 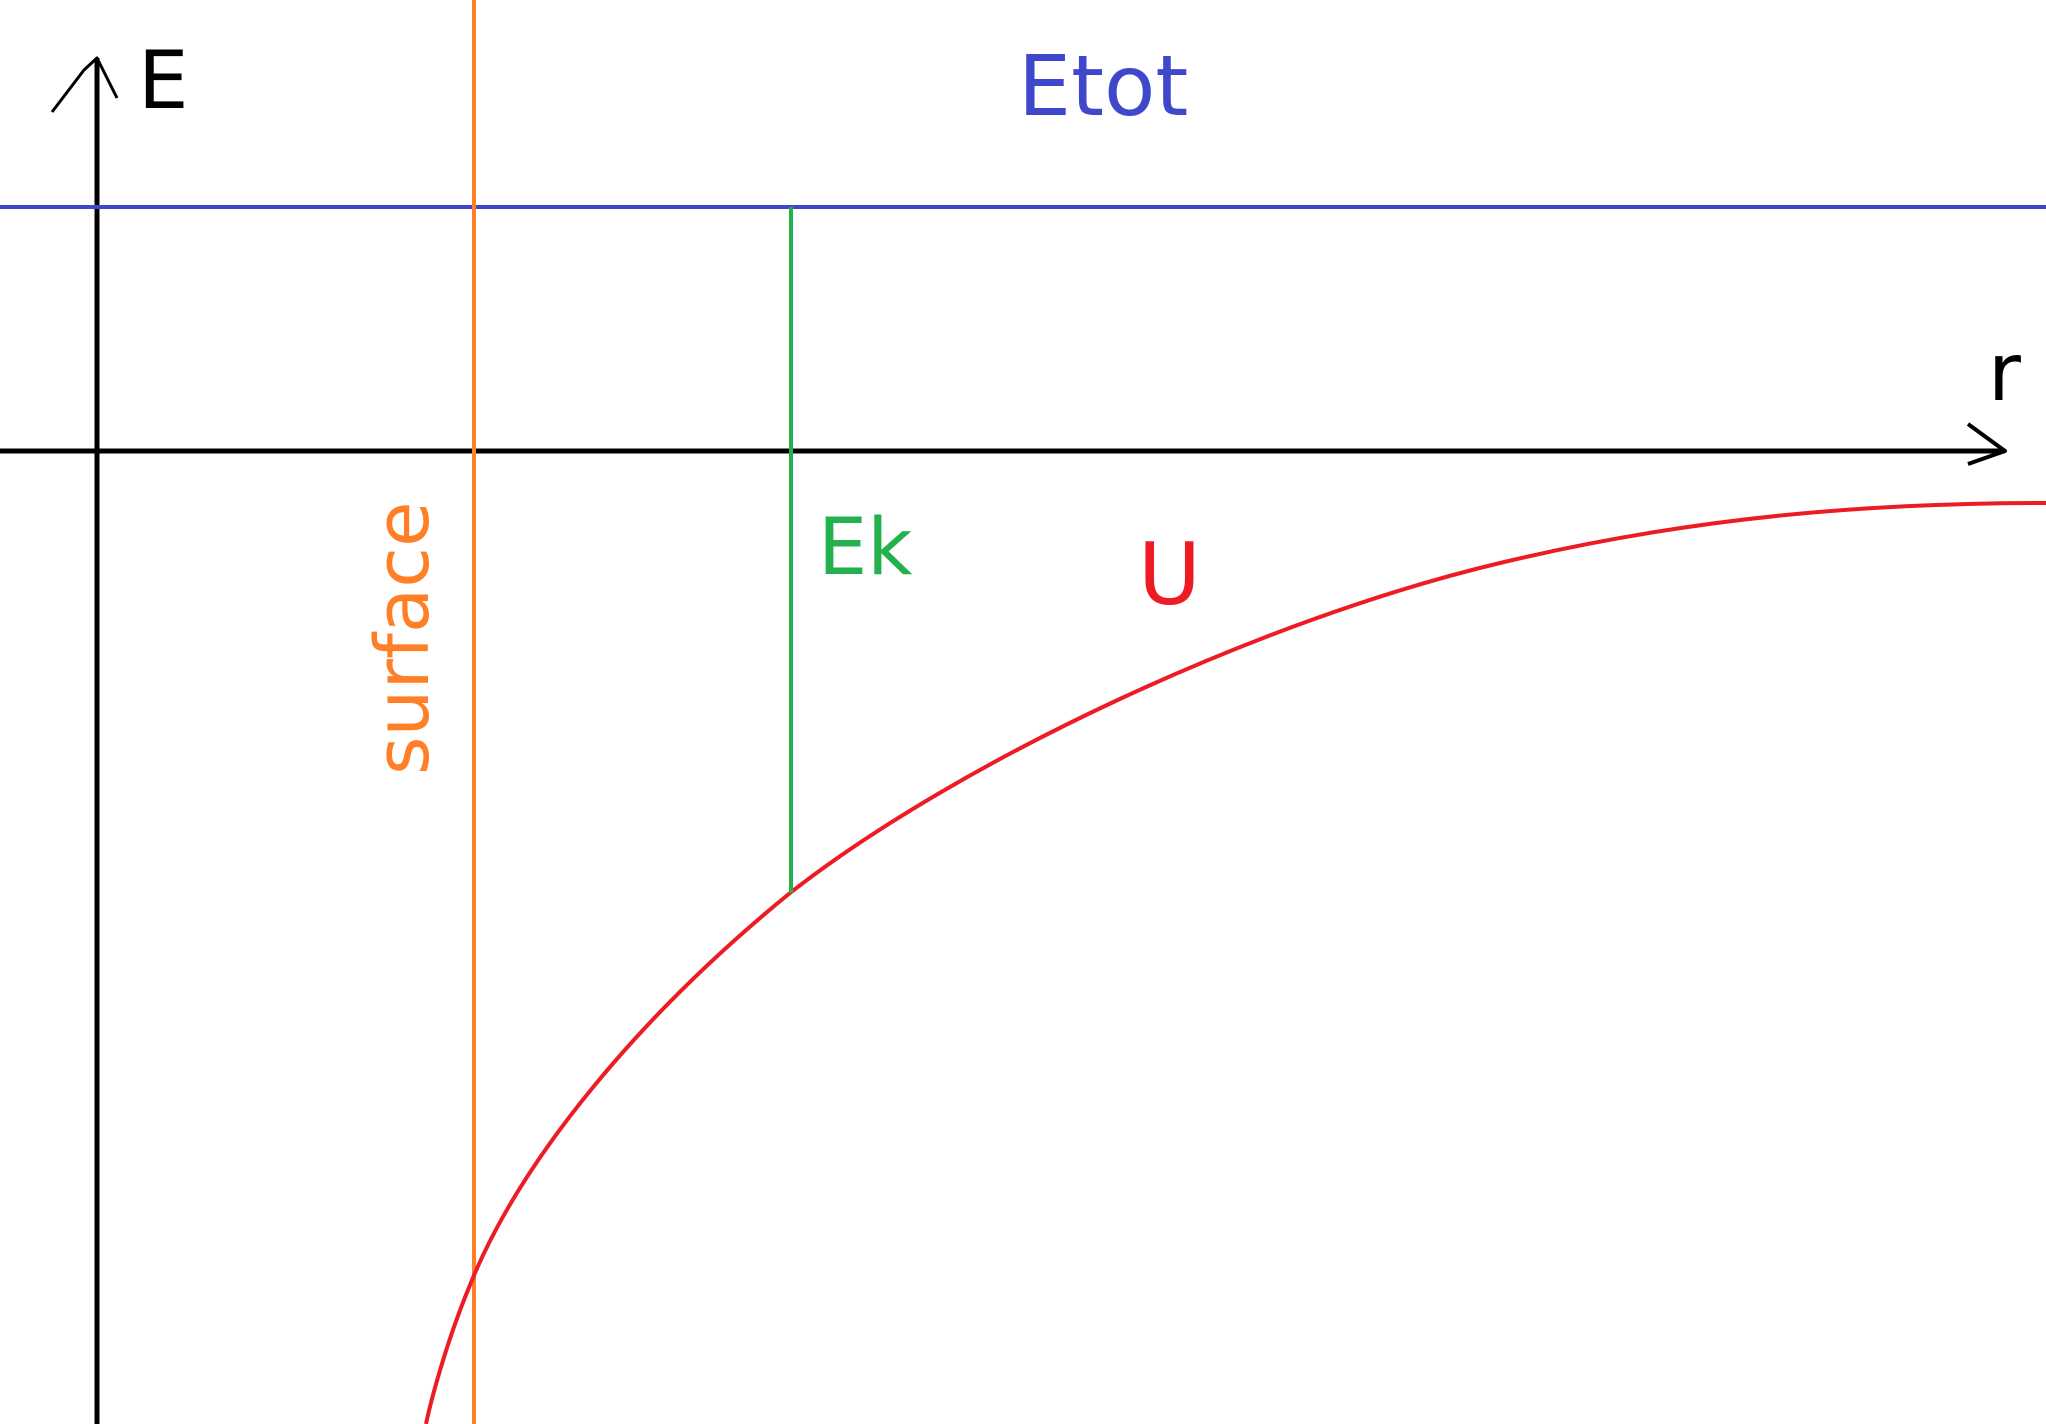 What do you see at coordinates (84, 84) in the screenshot?
I see `y-axis-arrowhead` at bounding box center [84, 84].